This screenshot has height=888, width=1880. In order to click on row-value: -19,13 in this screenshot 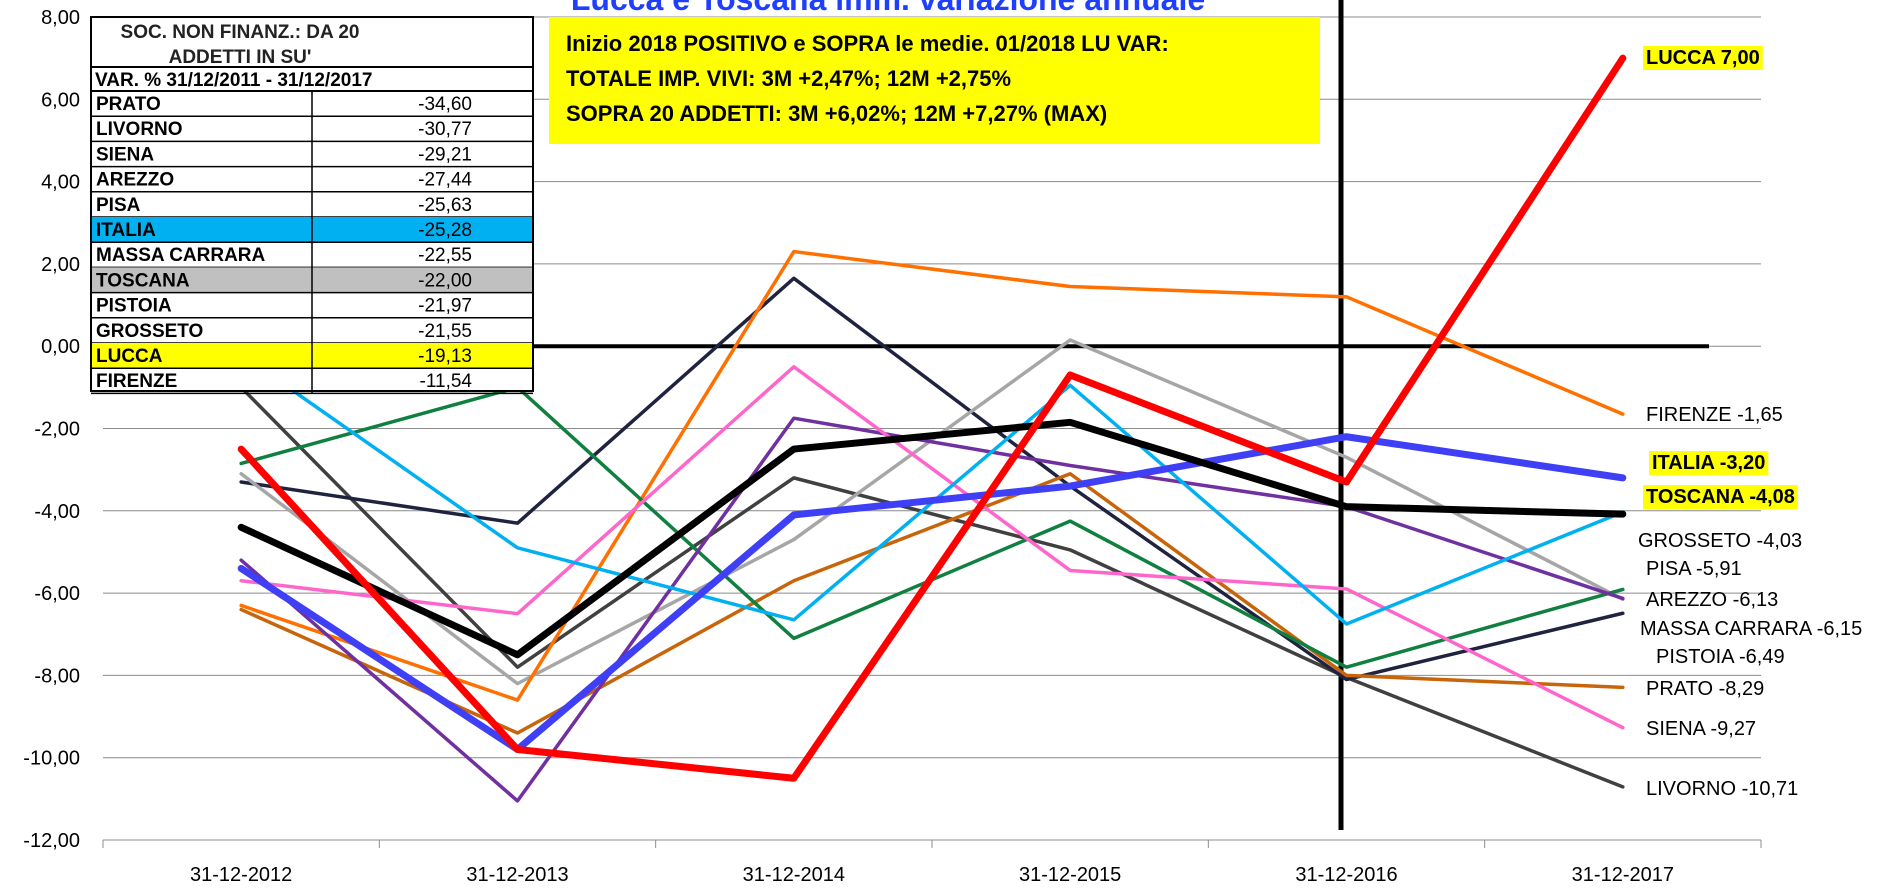, I will do `click(445, 356)`.